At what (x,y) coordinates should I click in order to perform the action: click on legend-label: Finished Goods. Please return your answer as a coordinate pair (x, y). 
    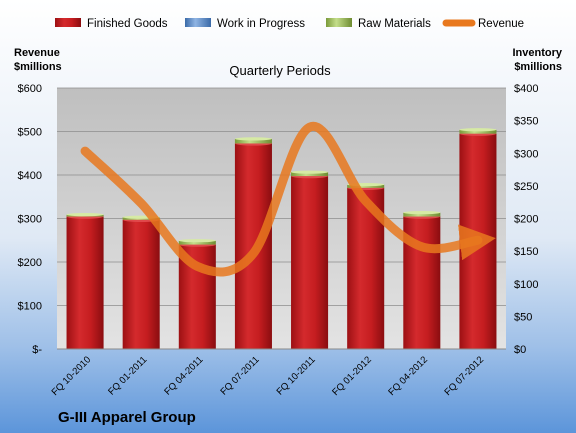
    Looking at the image, I should click on (127, 24).